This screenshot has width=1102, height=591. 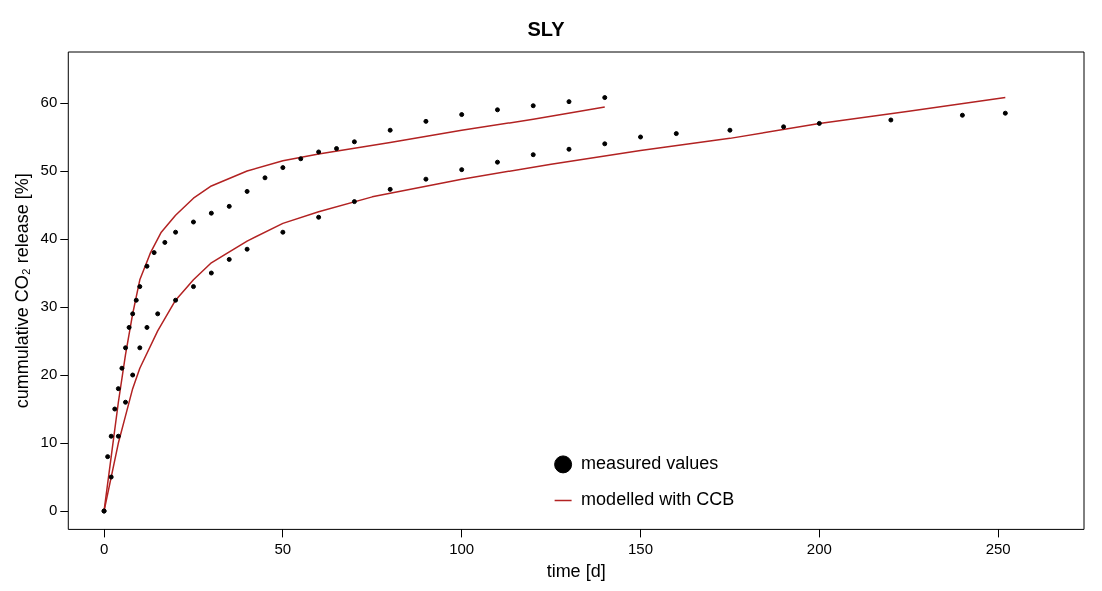 What do you see at coordinates (21, 291) in the screenshot?
I see `y-axis-title: cummulative CO₂ release [%]` at bounding box center [21, 291].